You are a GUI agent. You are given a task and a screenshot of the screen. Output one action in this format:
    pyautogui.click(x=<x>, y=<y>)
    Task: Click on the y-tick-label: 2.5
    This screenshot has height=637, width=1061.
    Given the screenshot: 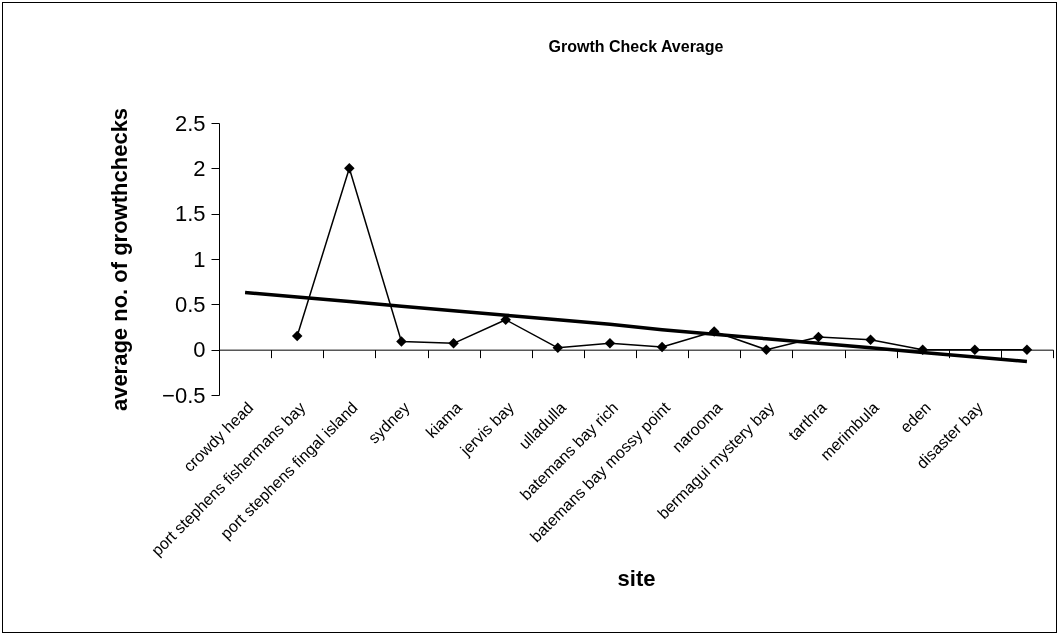 What is the action you would take?
    pyautogui.click(x=190, y=123)
    